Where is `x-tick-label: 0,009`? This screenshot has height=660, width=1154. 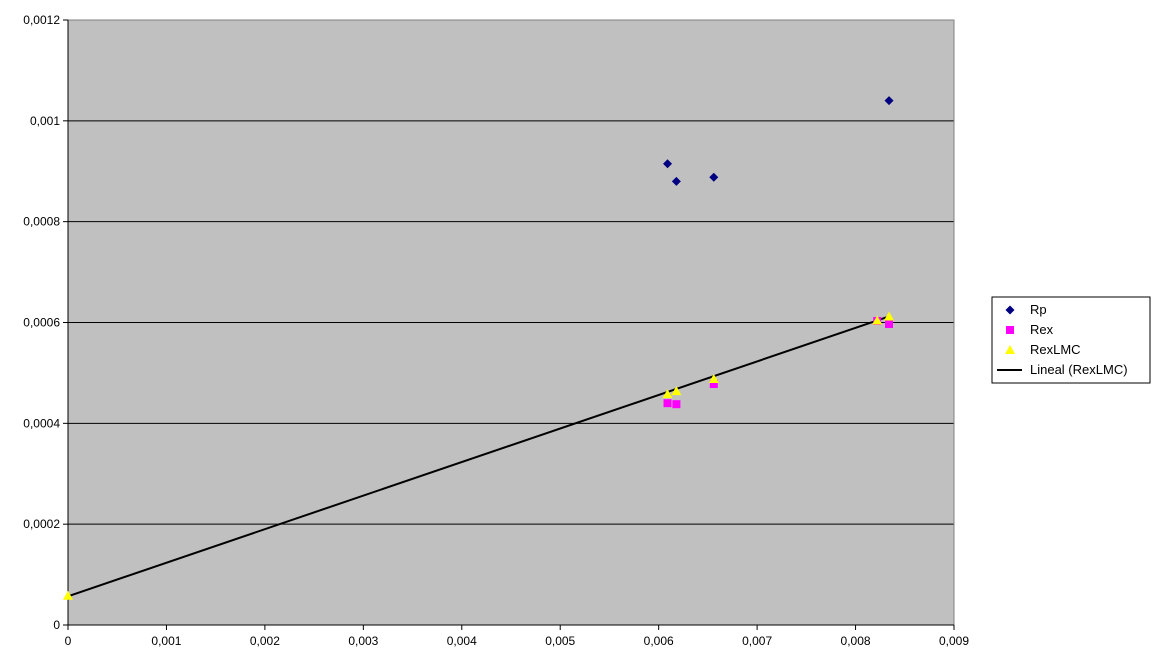
x-tick-label: 0,009 is located at coordinates (954, 641).